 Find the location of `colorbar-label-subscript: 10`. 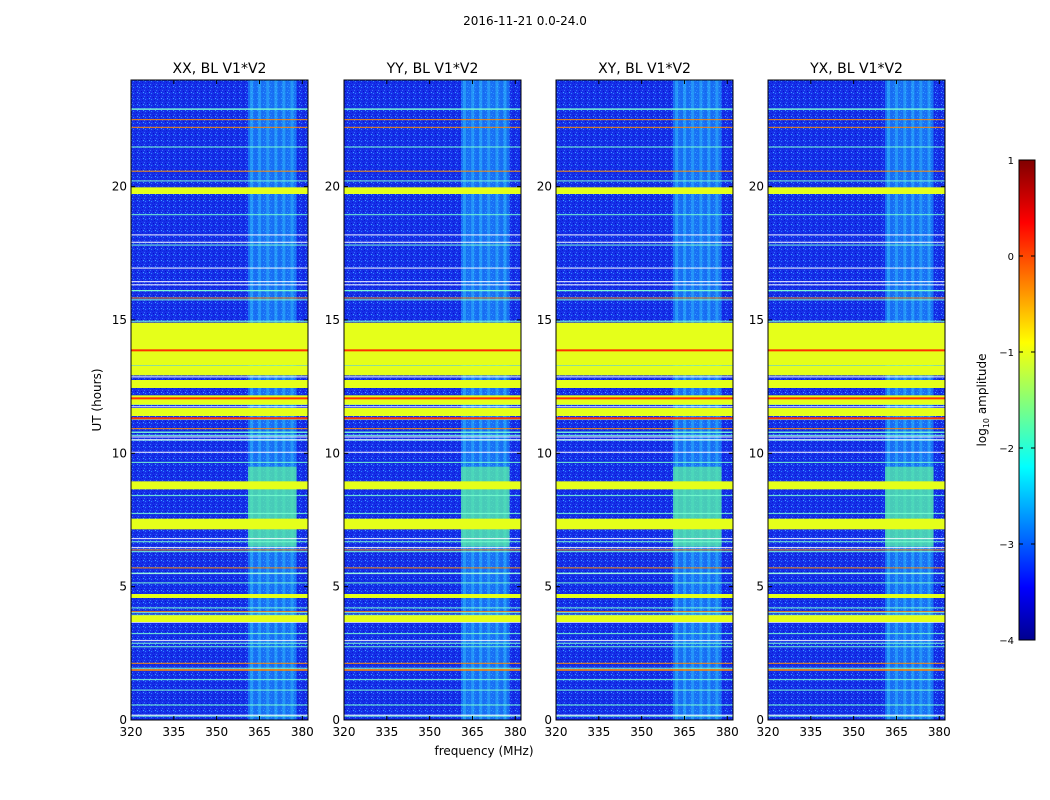

colorbar-label-subscript: 10 is located at coordinates (986, 423).